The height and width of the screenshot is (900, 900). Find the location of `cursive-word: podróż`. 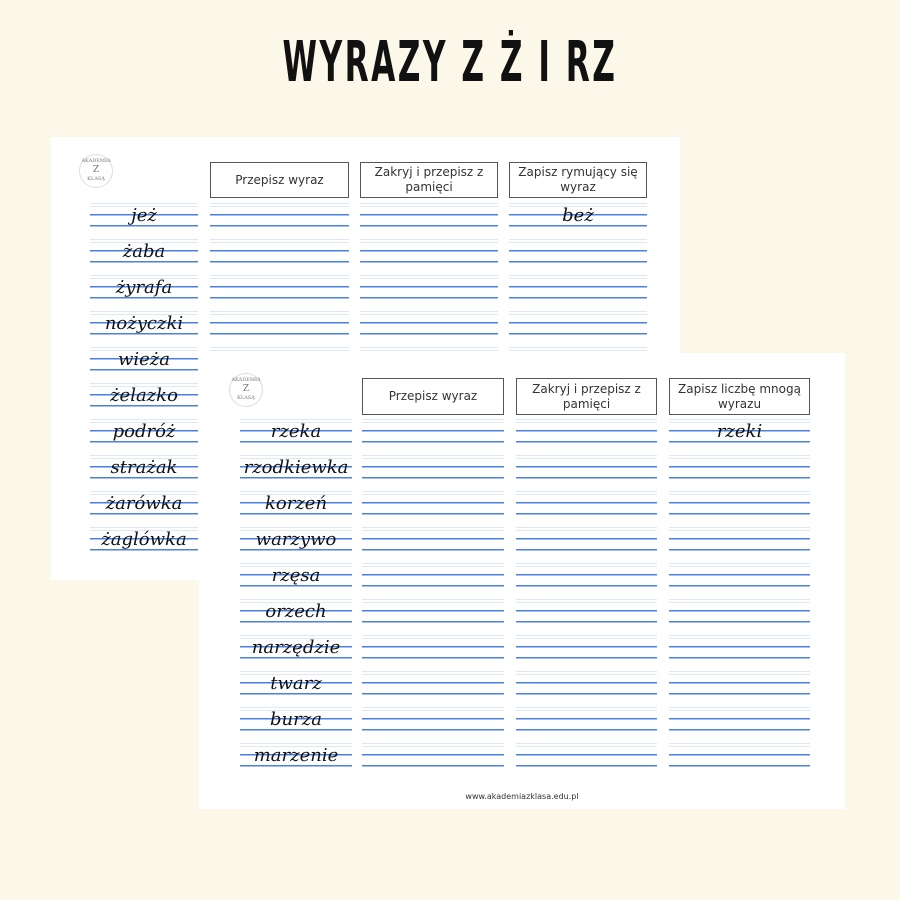

cursive-word: podróż is located at coordinates (144, 431).